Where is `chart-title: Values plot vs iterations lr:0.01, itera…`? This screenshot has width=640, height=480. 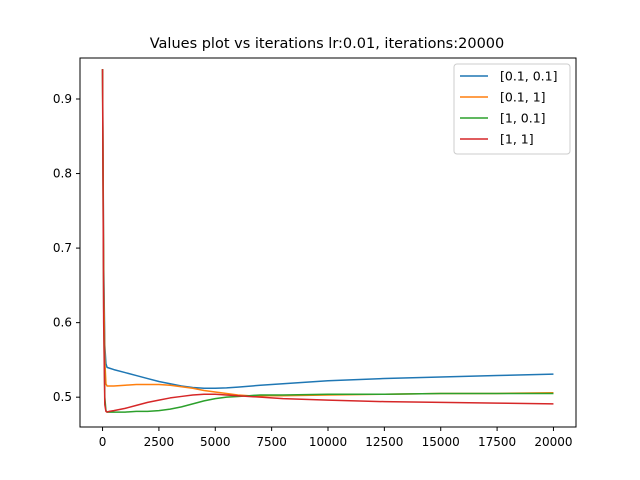
chart-title: Values plot vs iterations lr:0.01, itera… is located at coordinates (327, 44).